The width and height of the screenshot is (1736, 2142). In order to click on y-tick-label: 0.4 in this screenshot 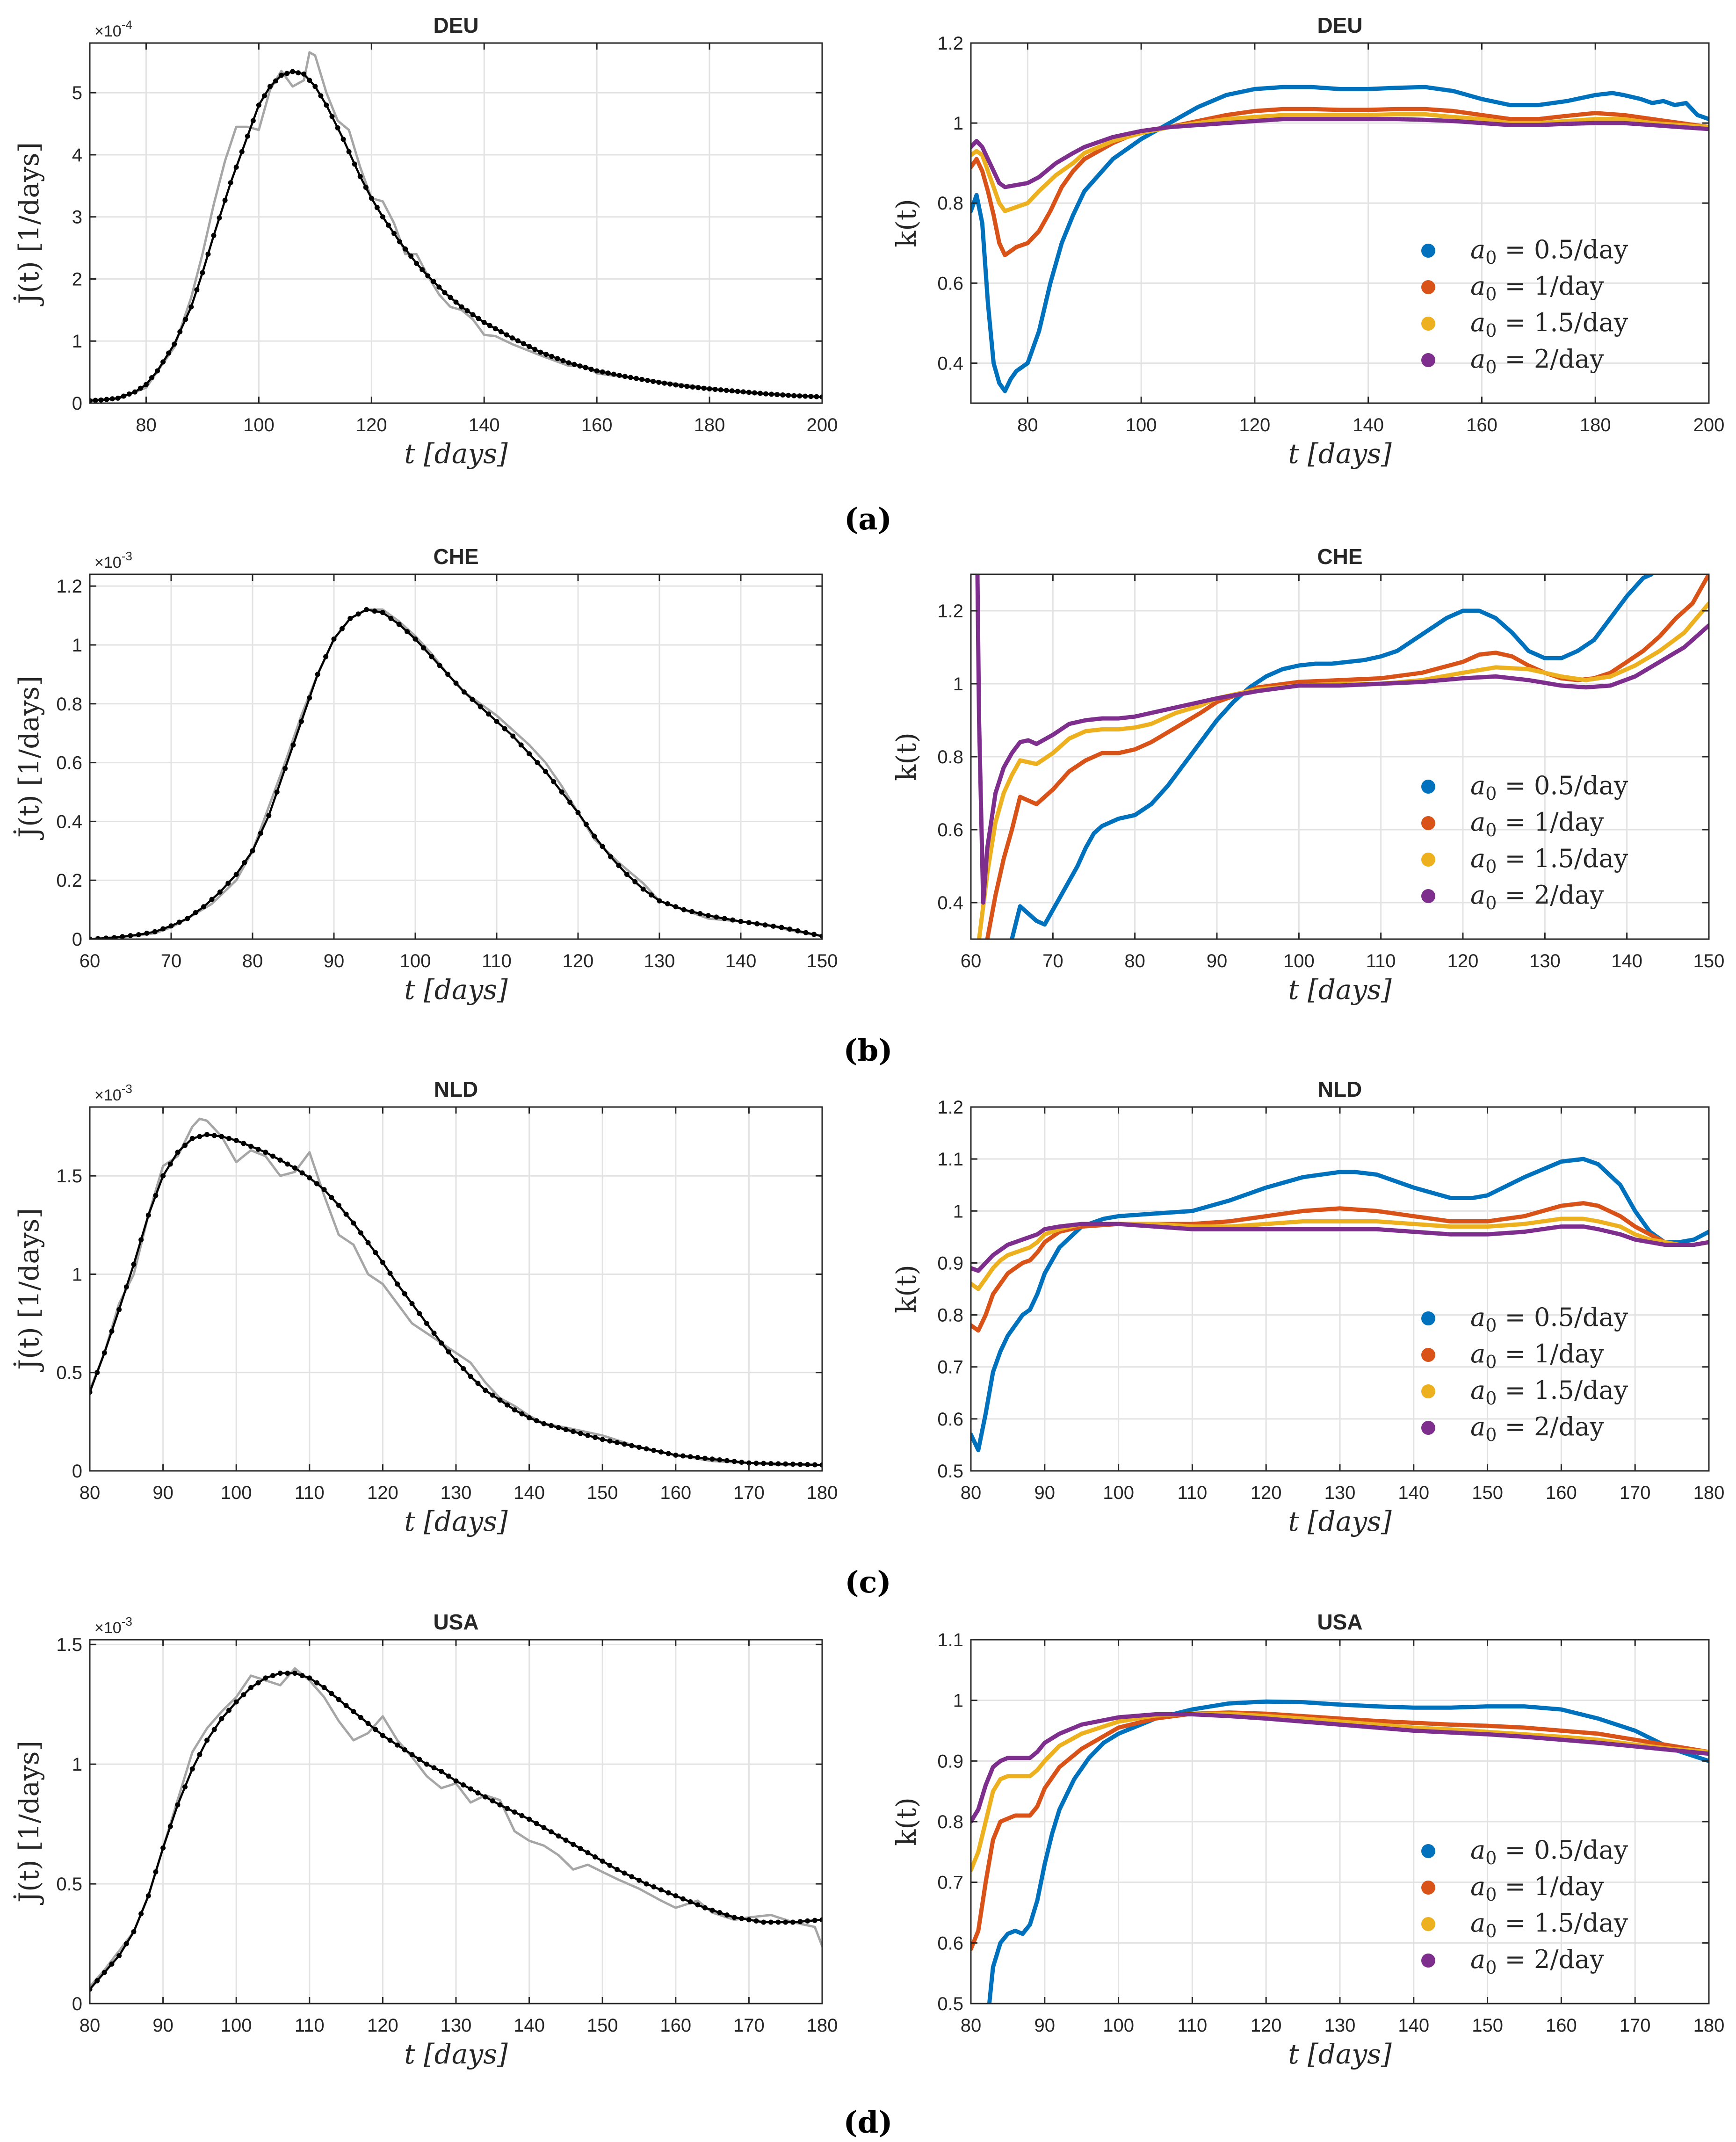, I will do `click(69, 821)`.